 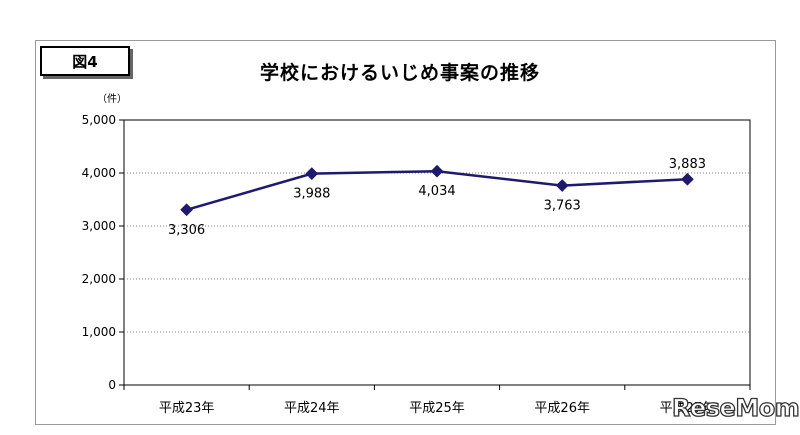 I want to click on watermark-text: ReseMom, so click(x=735, y=407).